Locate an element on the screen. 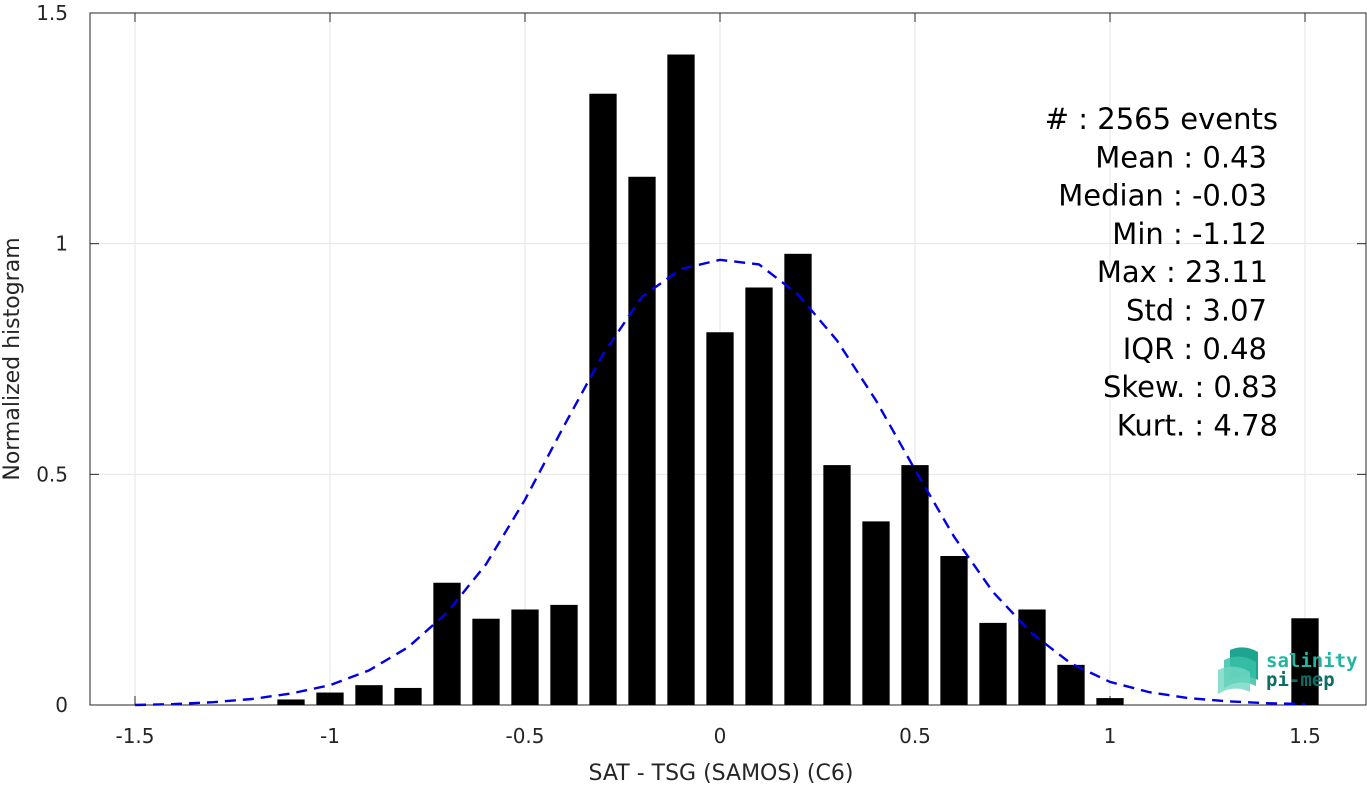 The image size is (1367, 785). y-tick-label: 0 is located at coordinates (61, 705).